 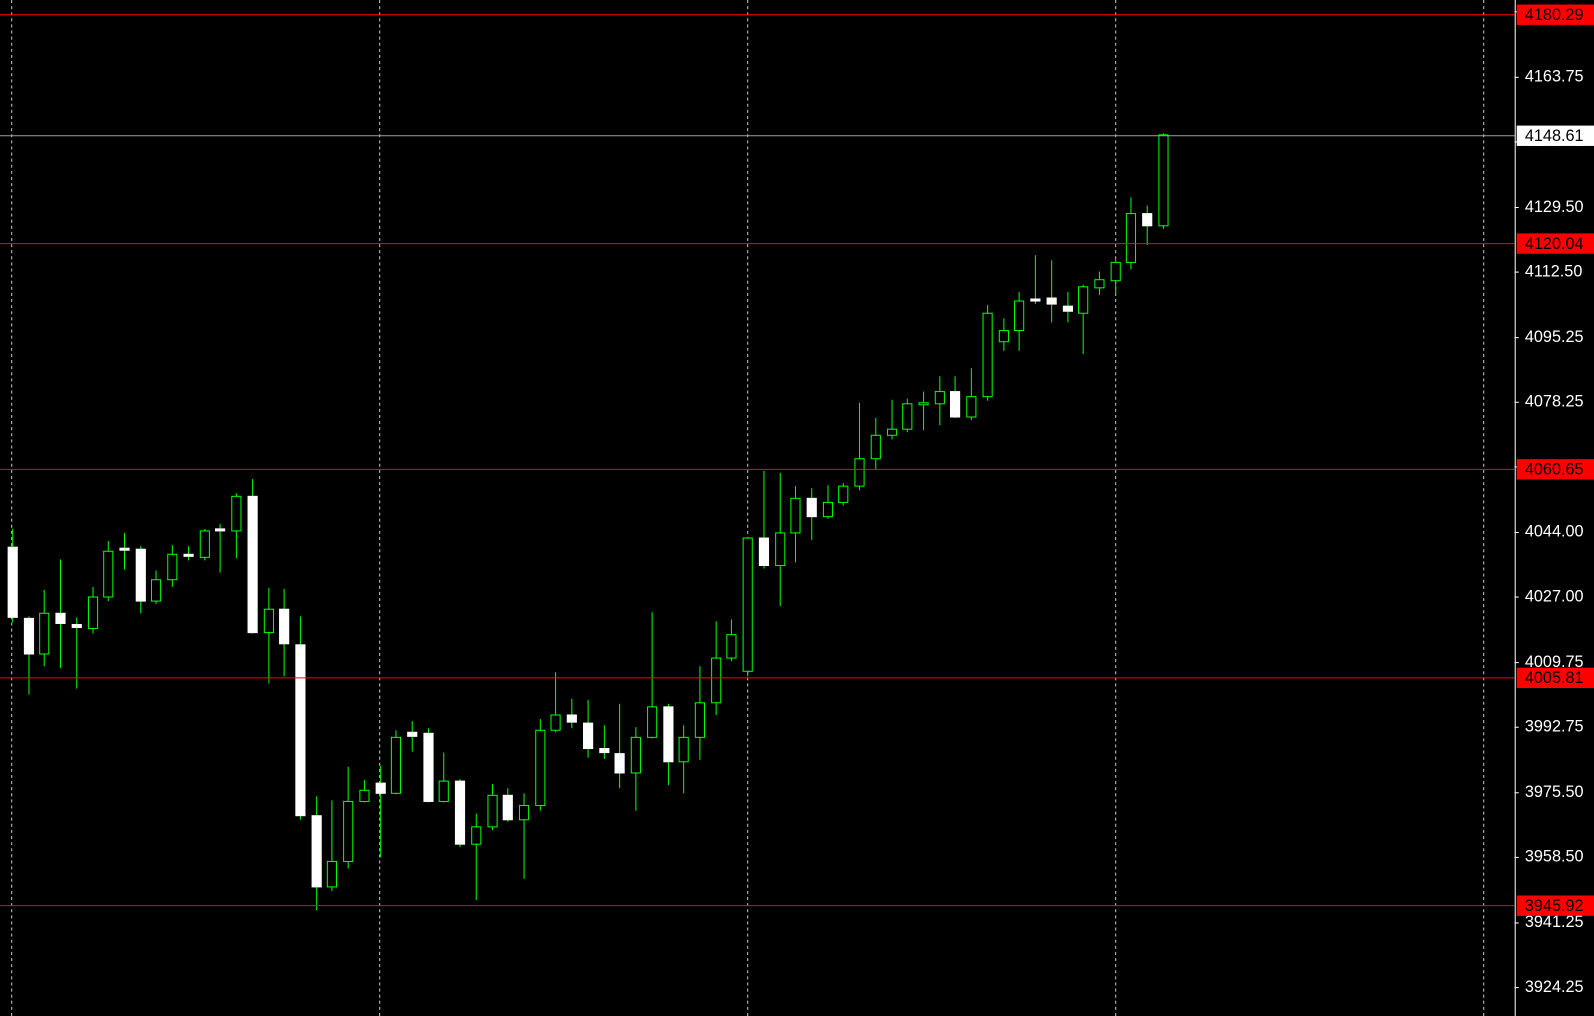 I want to click on level-label: 4120.04, so click(x=1554, y=244).